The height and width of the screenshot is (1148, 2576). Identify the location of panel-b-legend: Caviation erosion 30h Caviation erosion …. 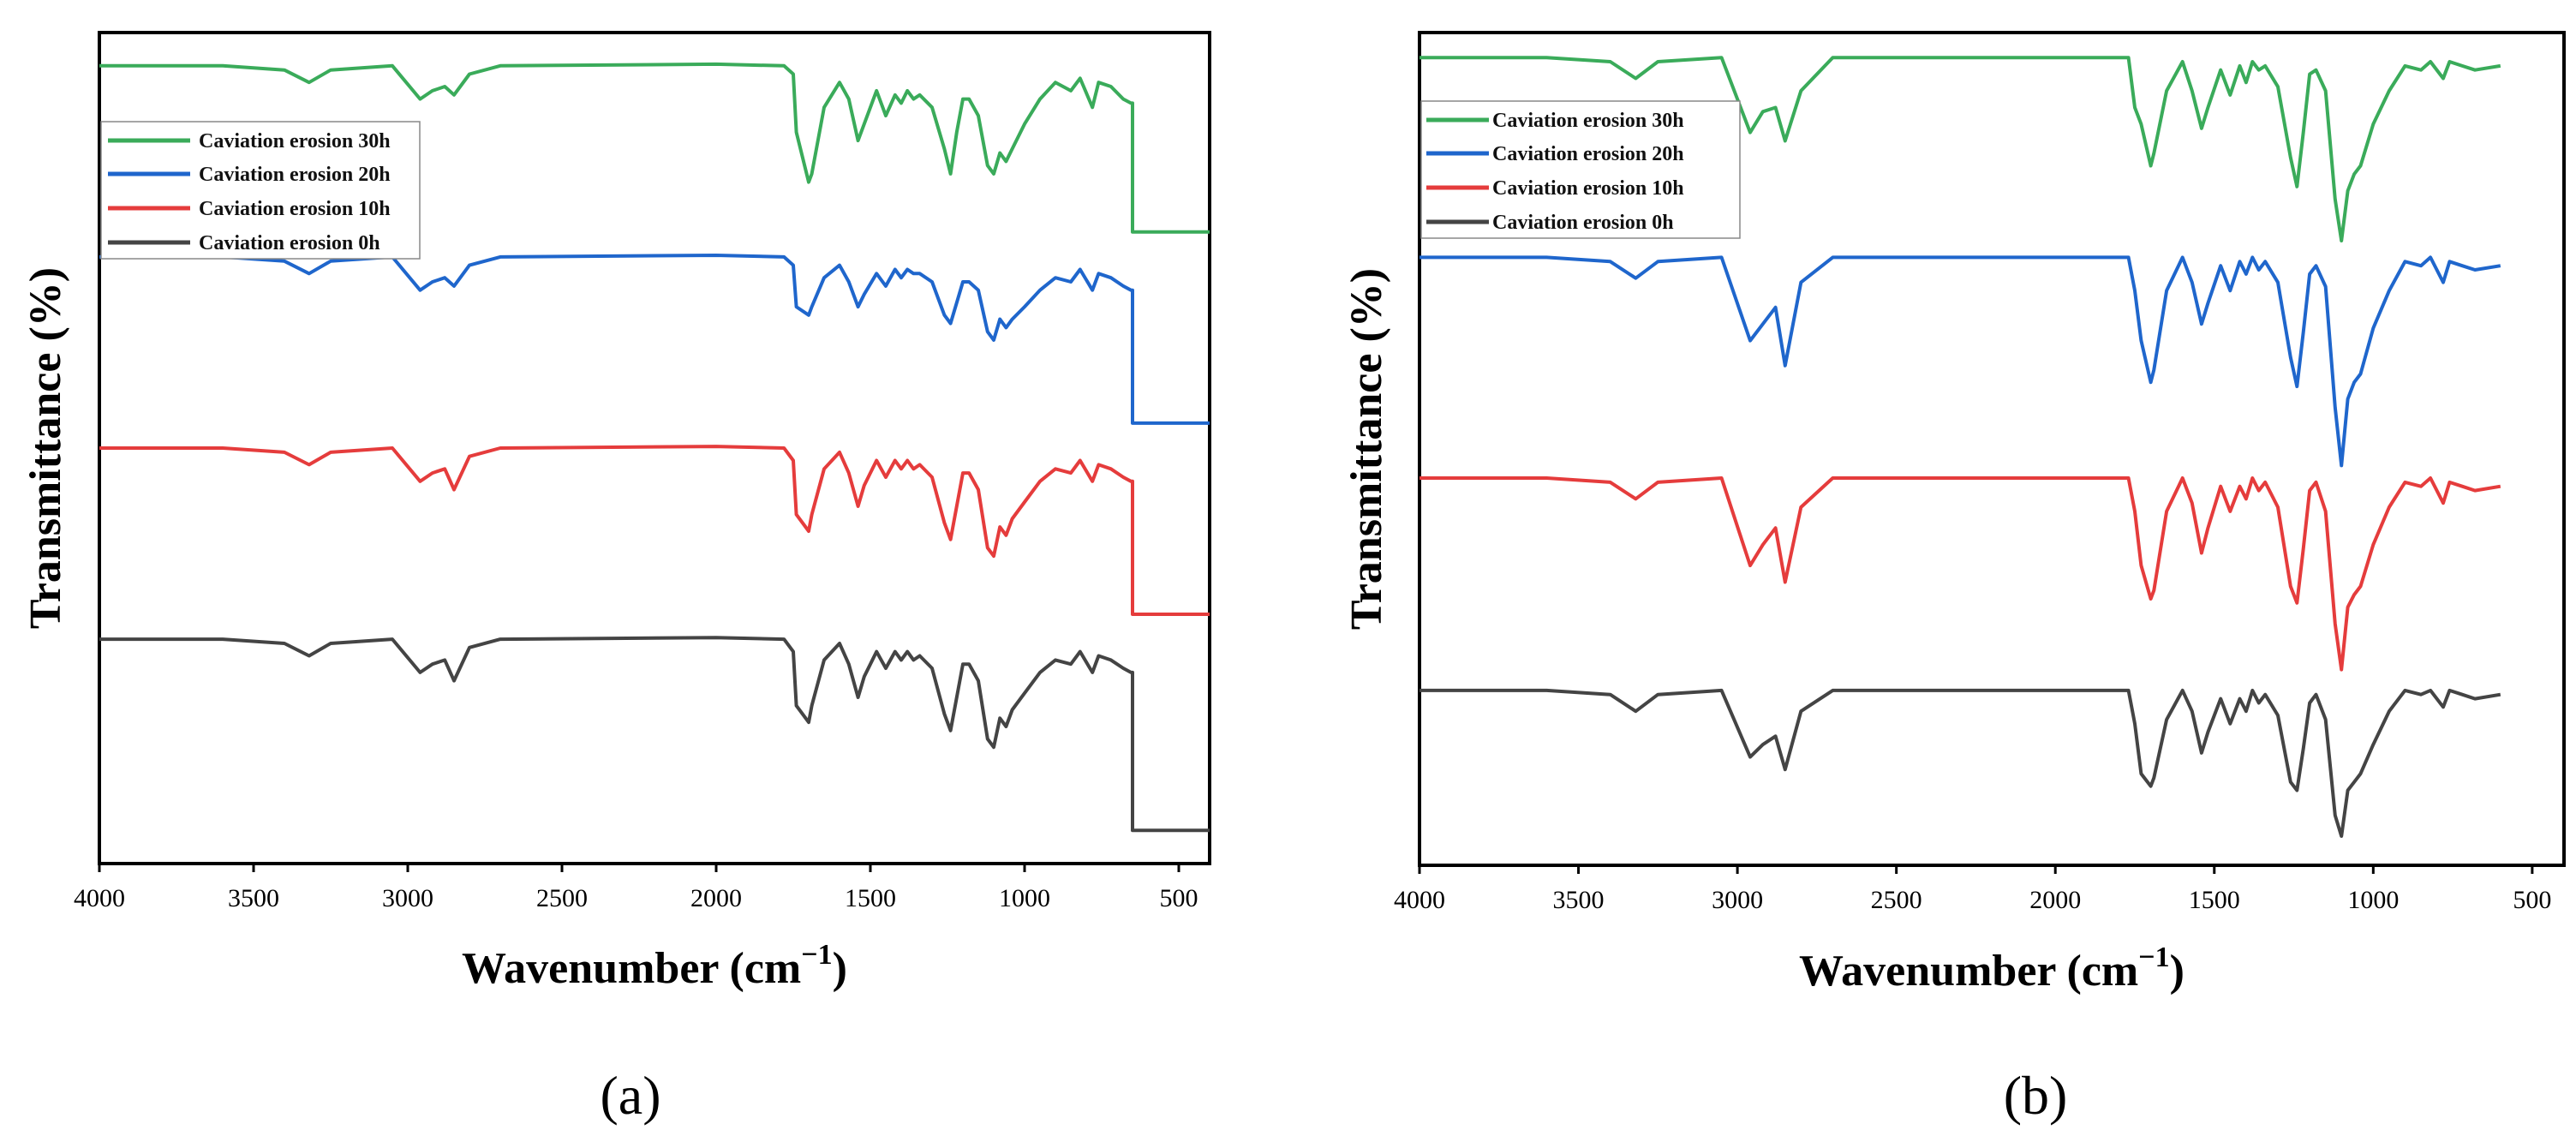
(1581, 169).